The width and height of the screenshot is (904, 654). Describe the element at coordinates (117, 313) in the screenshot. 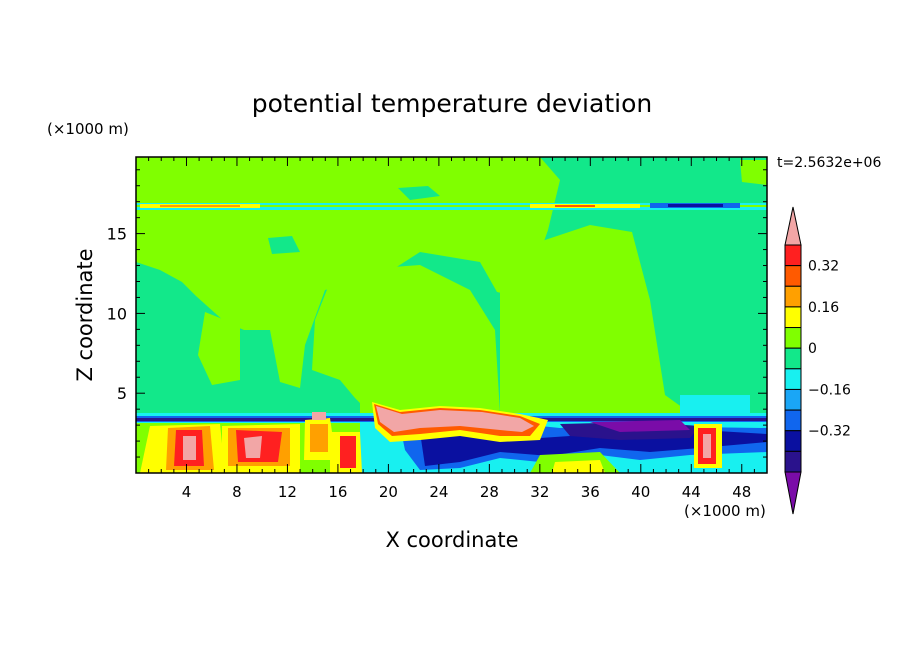

I see `y-tick-label: 10` at that location.